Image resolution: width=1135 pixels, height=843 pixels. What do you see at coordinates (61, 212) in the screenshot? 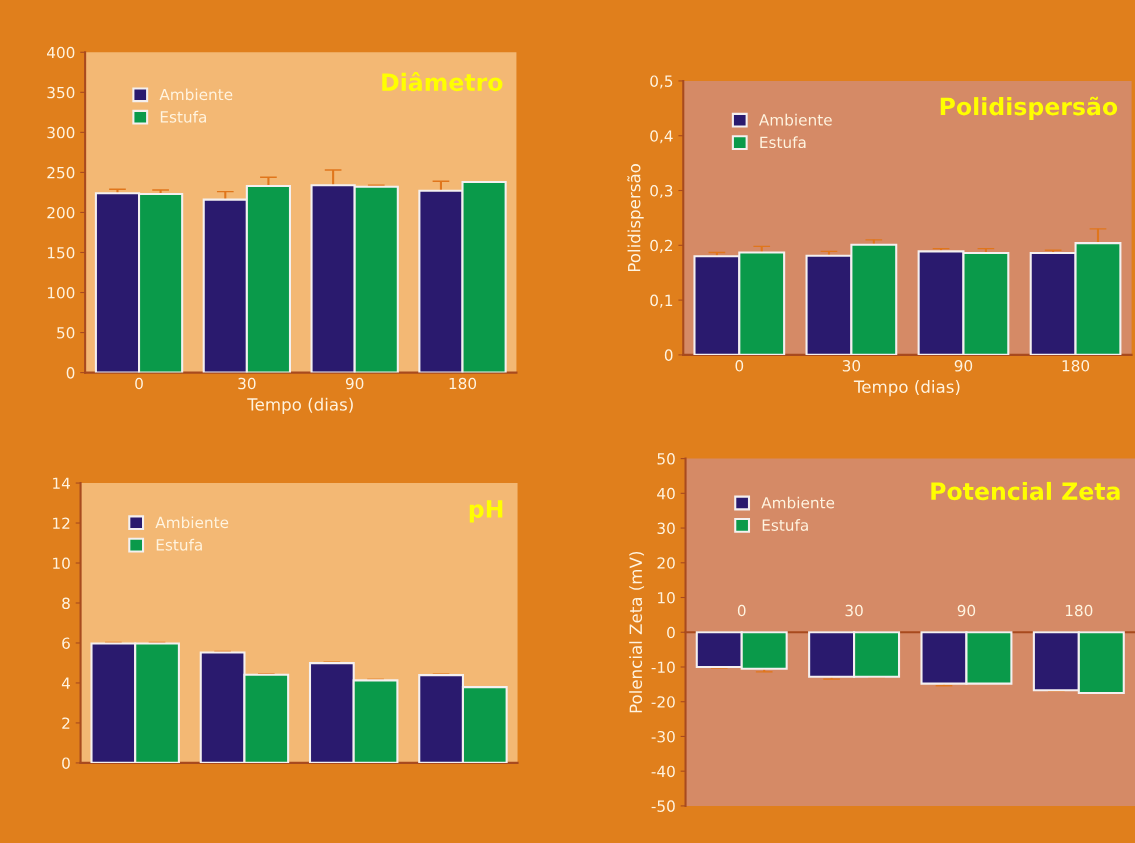
I see `y-tick-label: 200` at bounding box center [61, 212].